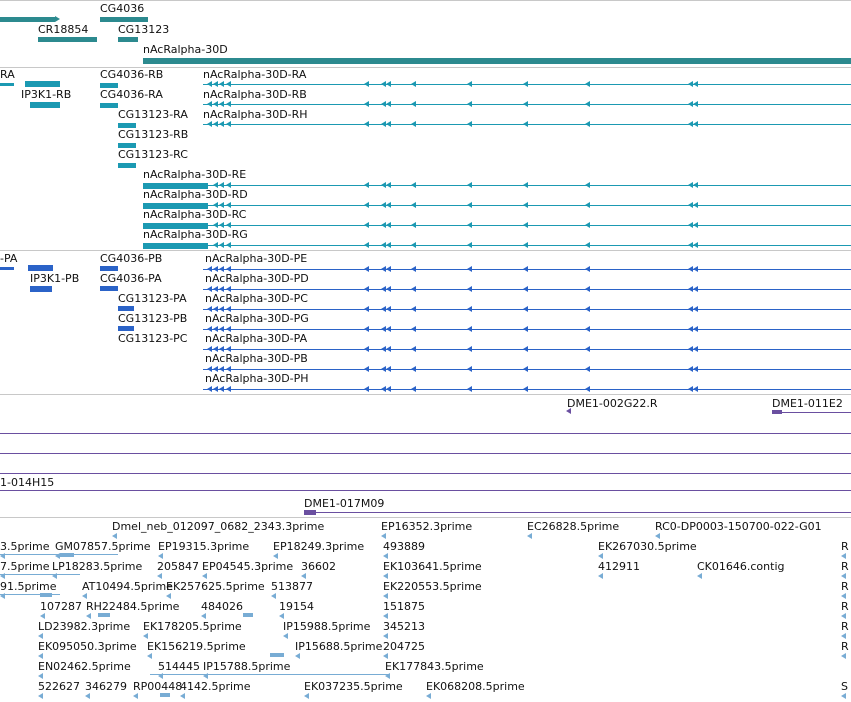 The height and width of the screenshot is (702, 851). I want to click on est-label: 412911, so click(619, 566).